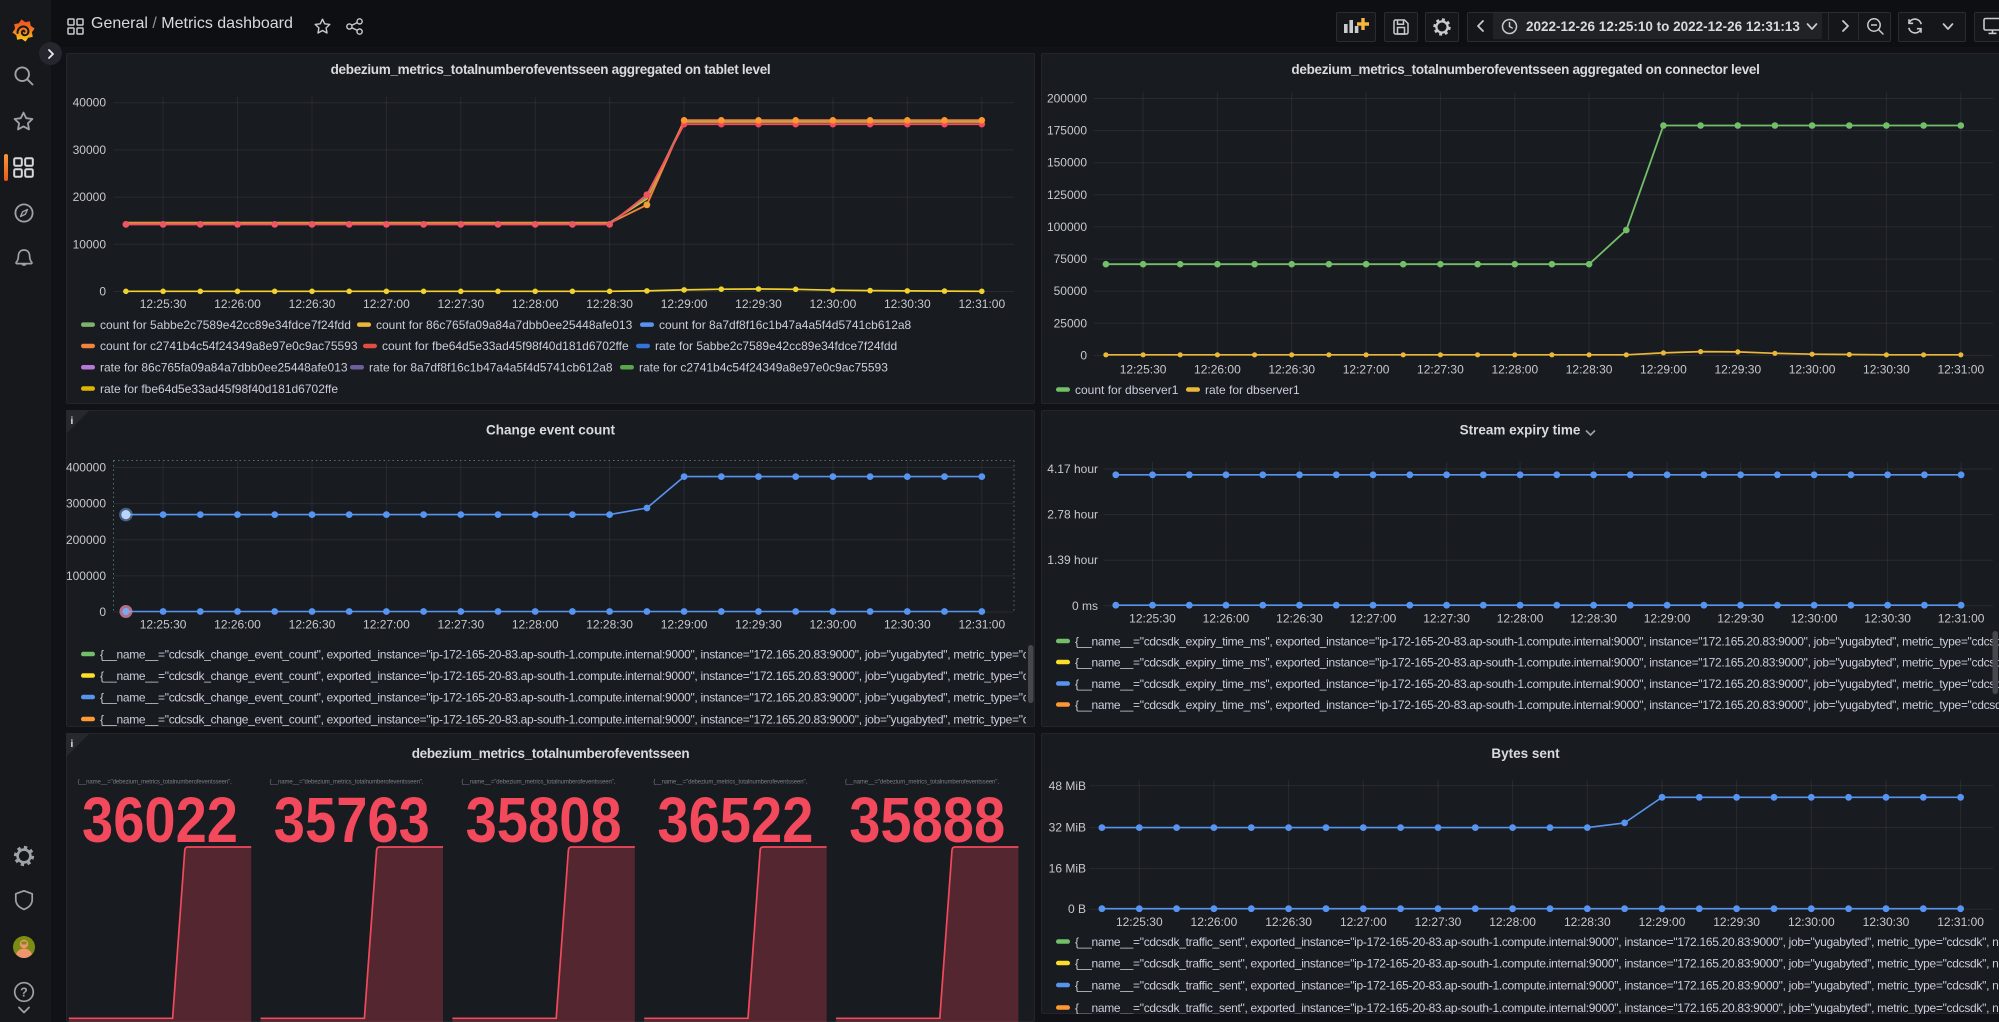 This screenshot has width=1999, height=1022. I want to click on svg-text: 25000, so click(1071, 323).